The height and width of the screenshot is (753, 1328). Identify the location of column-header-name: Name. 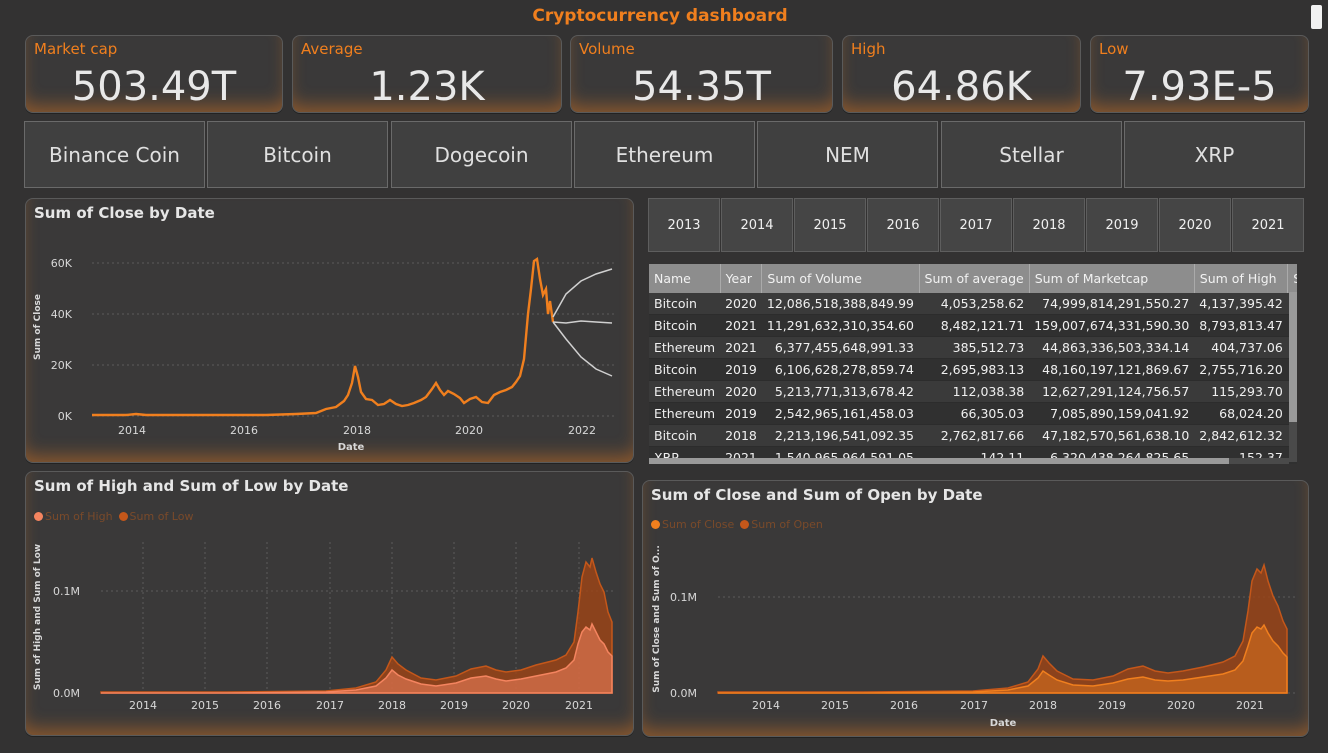
(685, 278).